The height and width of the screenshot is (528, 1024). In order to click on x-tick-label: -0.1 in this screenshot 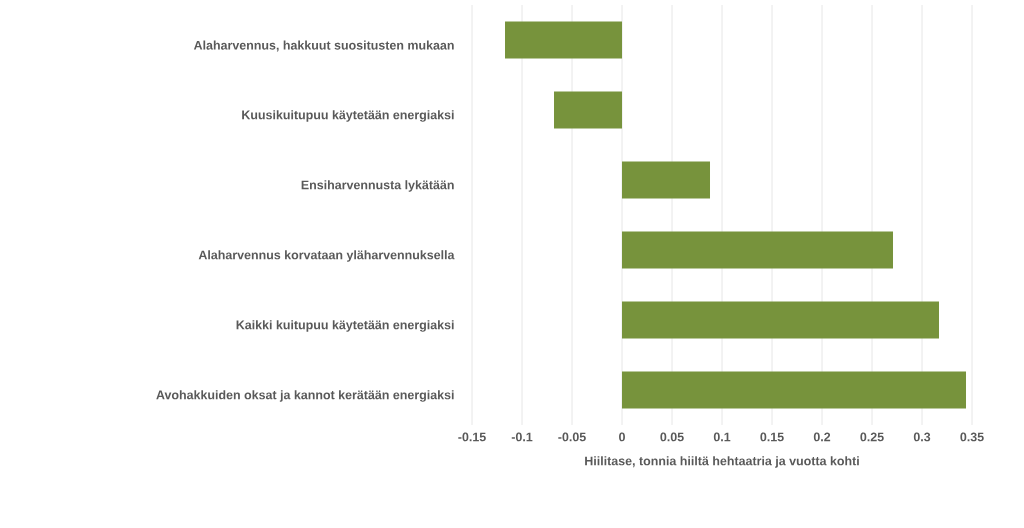, I will do `click(522, 437)`.